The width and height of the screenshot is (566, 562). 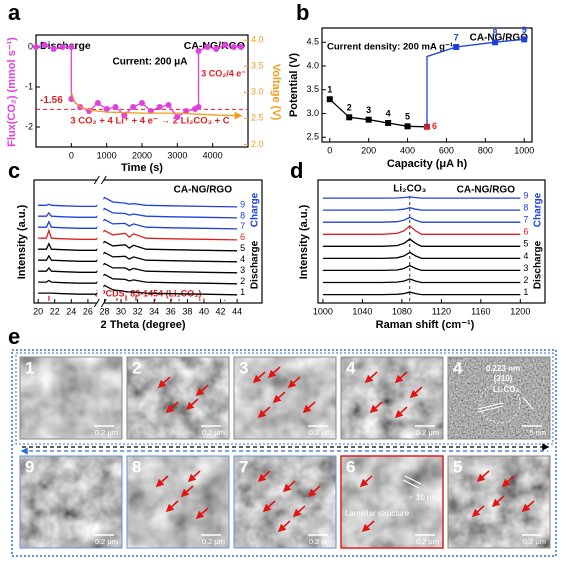 What do you see at coordinates (29, 126) in the screenshot?
I see `y-tick-label: -2` at bounding box center [29, 126].